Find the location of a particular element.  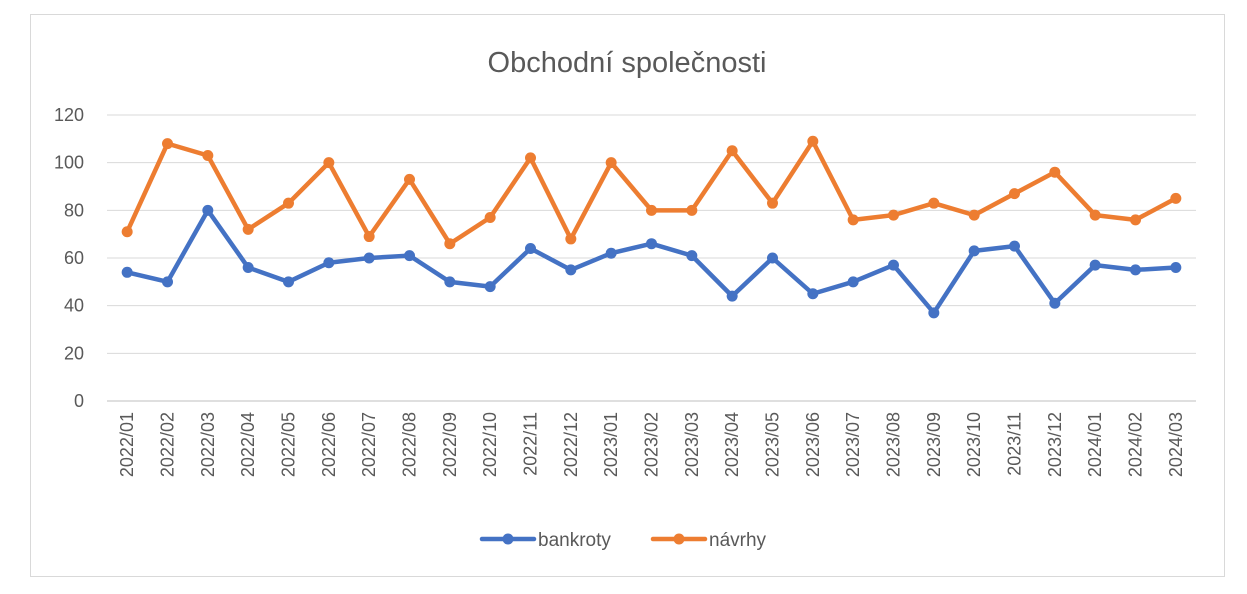

y-tick-label: 20 is located at coordinates (74, 353).